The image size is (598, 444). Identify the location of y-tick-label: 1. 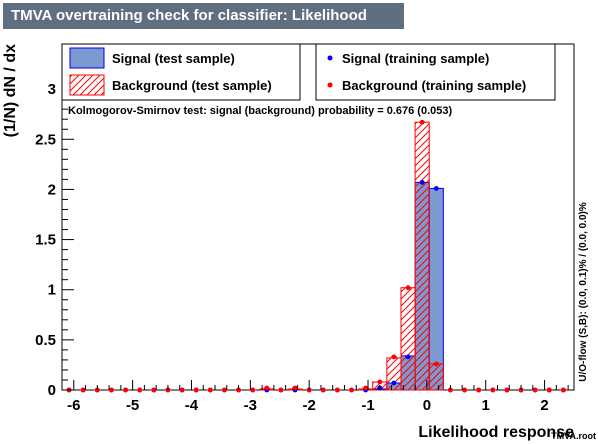
(52, 290).